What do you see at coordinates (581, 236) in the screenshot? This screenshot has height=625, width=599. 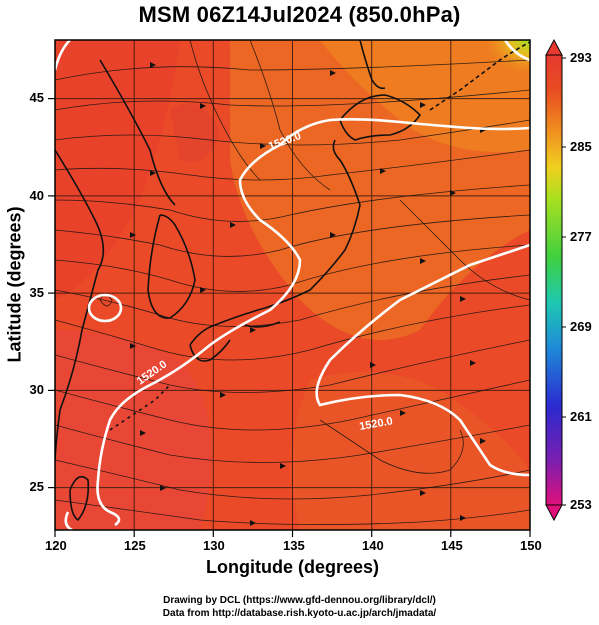 I see `colorbar-label: 277` at bounding box center [581, 236].